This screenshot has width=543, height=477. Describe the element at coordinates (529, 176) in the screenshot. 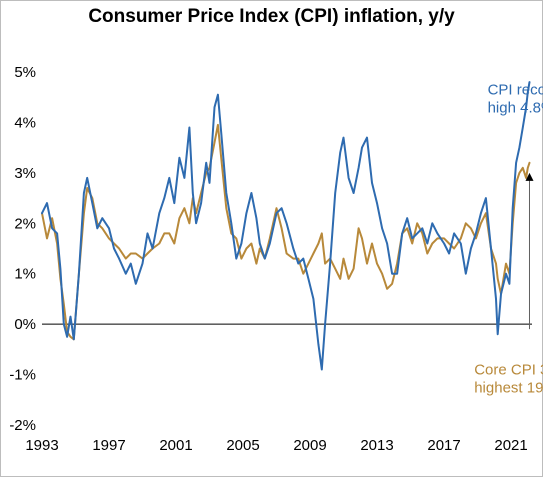

I see `arrow-head` at that location.